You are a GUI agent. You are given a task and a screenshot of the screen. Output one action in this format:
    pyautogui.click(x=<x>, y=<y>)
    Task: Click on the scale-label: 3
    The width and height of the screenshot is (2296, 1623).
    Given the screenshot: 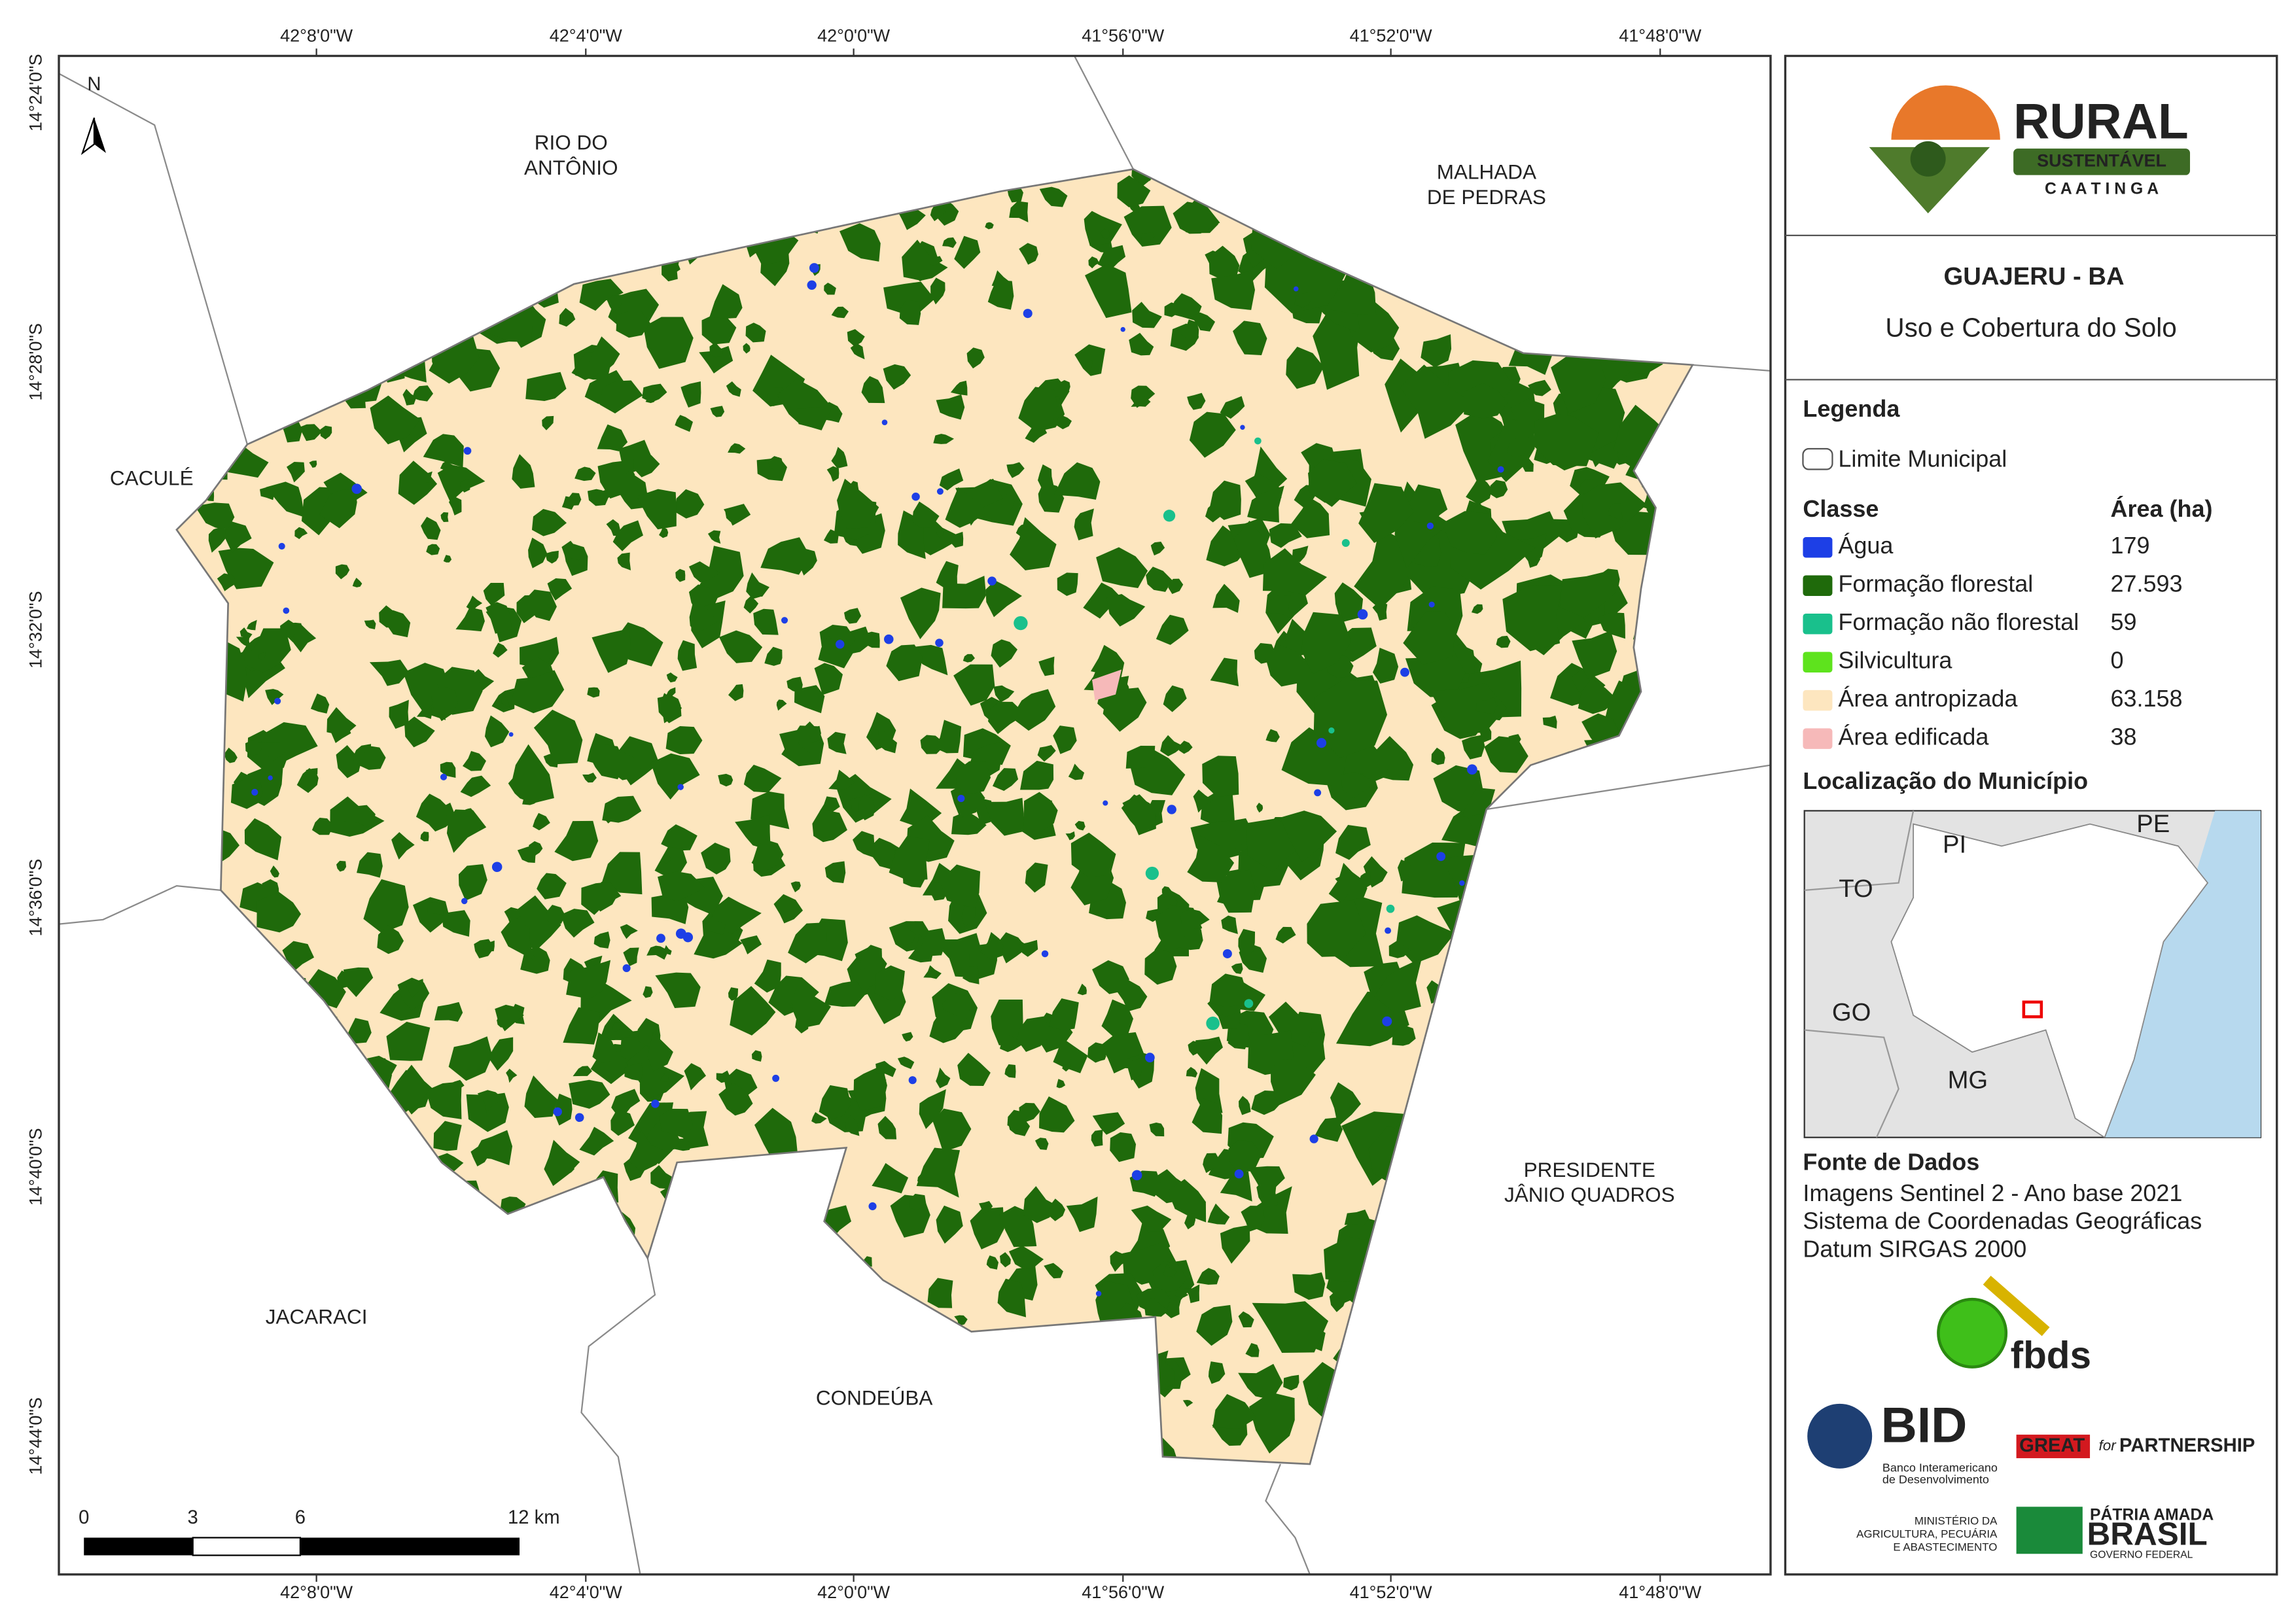 What is the action you would take?
    pyautogui.click(x=193, y=1518)
    